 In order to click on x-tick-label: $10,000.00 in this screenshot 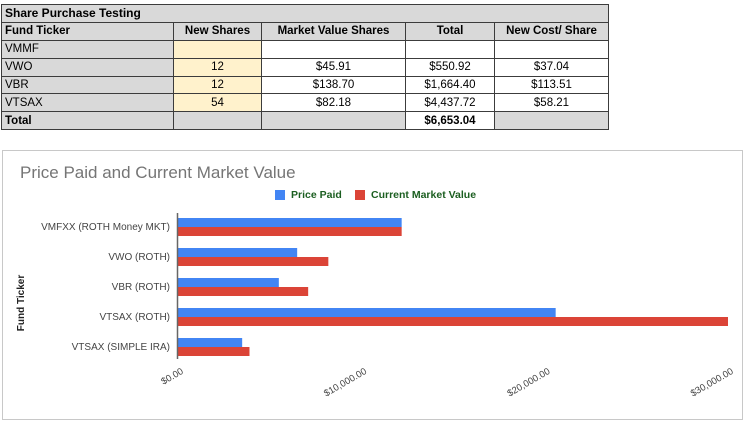, I will do `click(345, 382)`.